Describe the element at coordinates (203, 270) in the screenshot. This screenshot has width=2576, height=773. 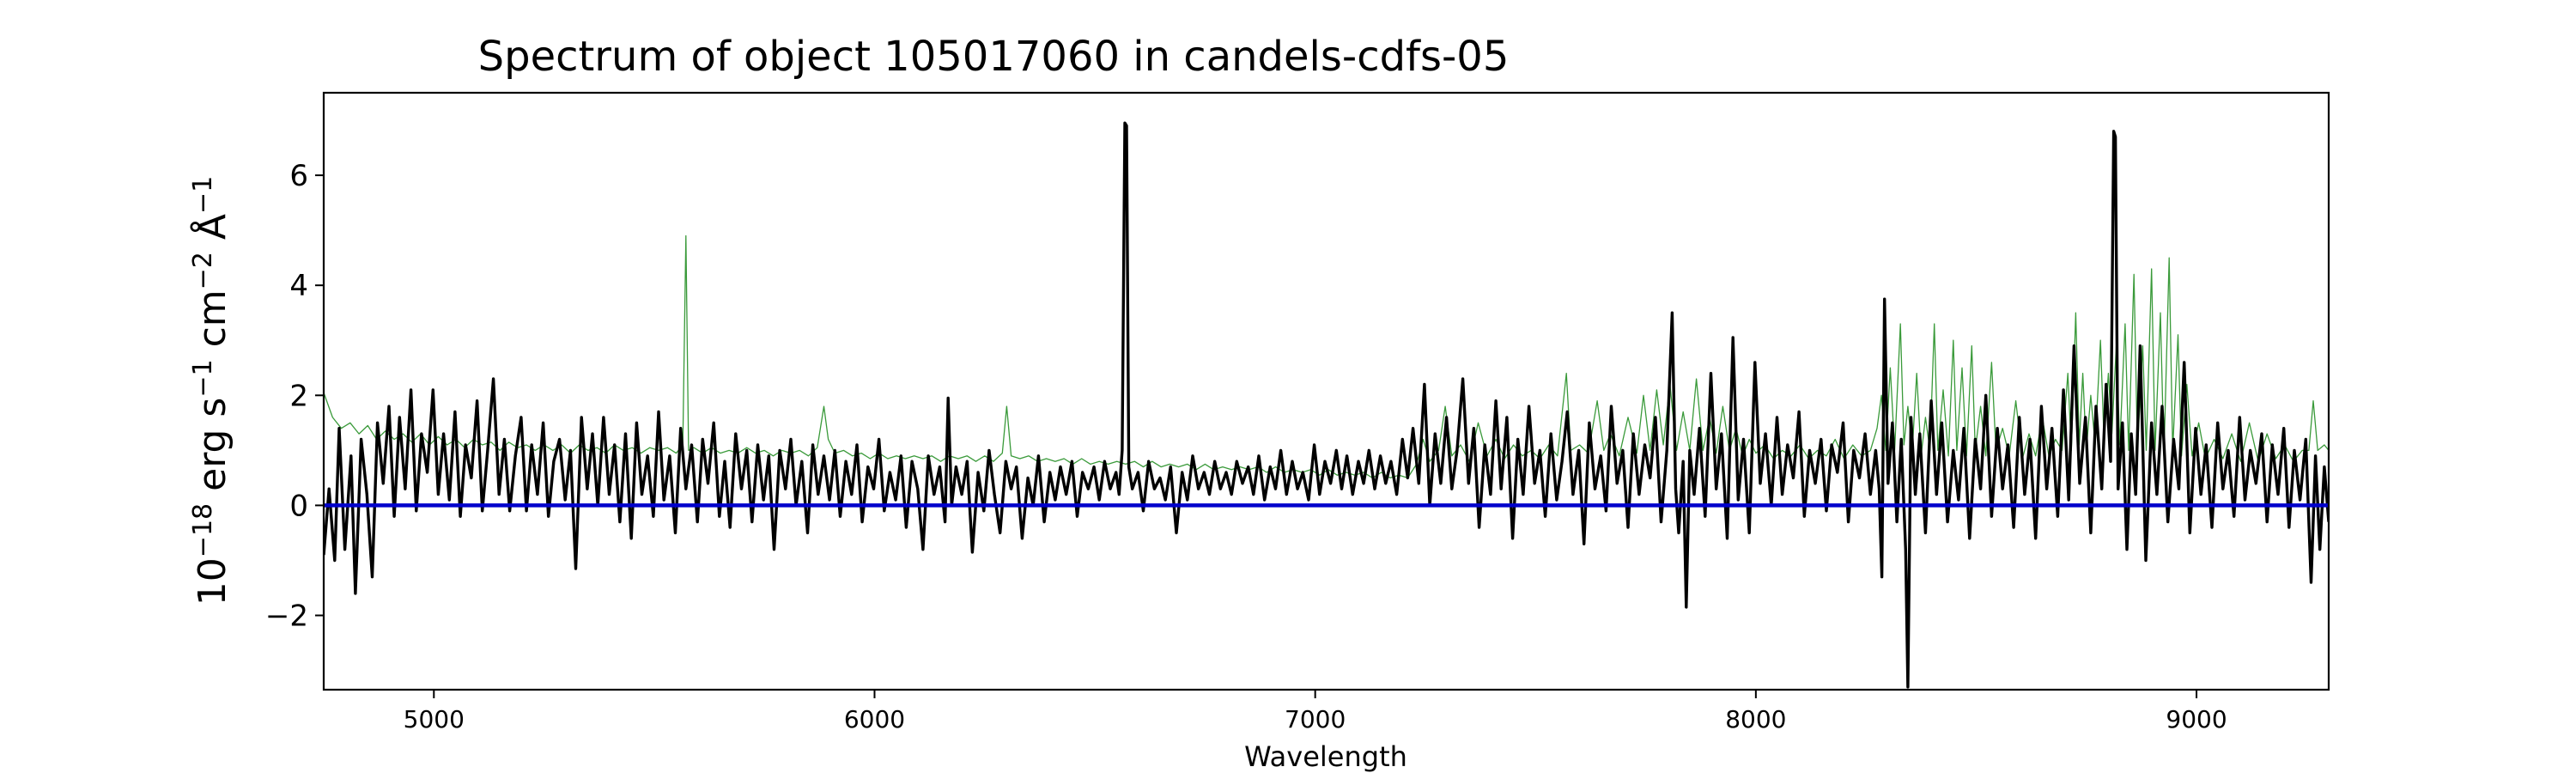
I see `y-axis-label-unit-exponent: −2` at that location.